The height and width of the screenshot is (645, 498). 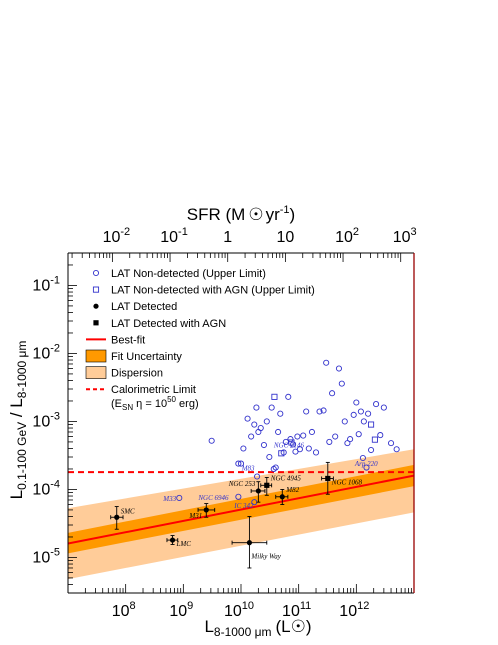 I want to click on tick-exponent: -1, so click(x=55, y=280).